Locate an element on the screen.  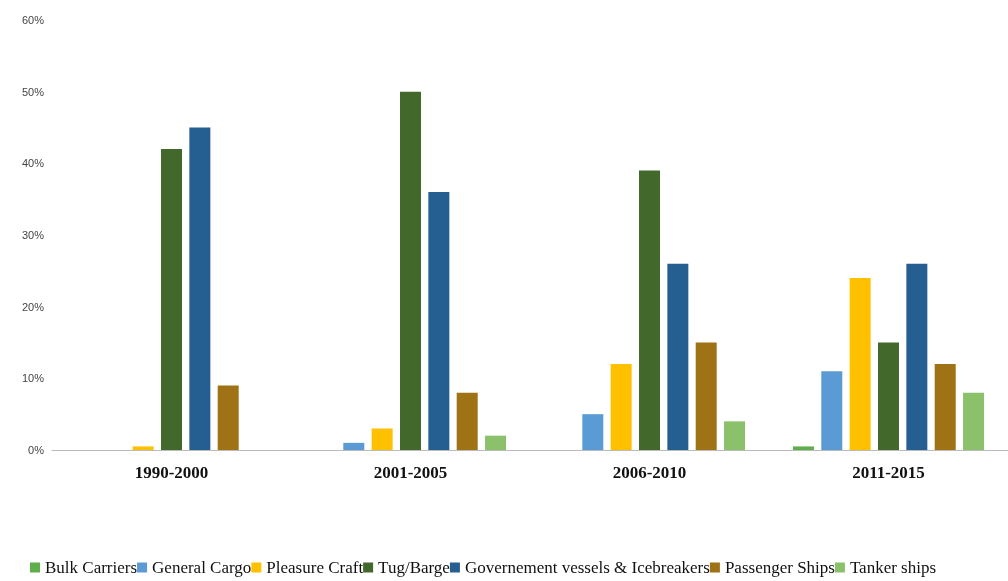
x-tick-label: 1990-2000 is located at coordinates (171, 472).